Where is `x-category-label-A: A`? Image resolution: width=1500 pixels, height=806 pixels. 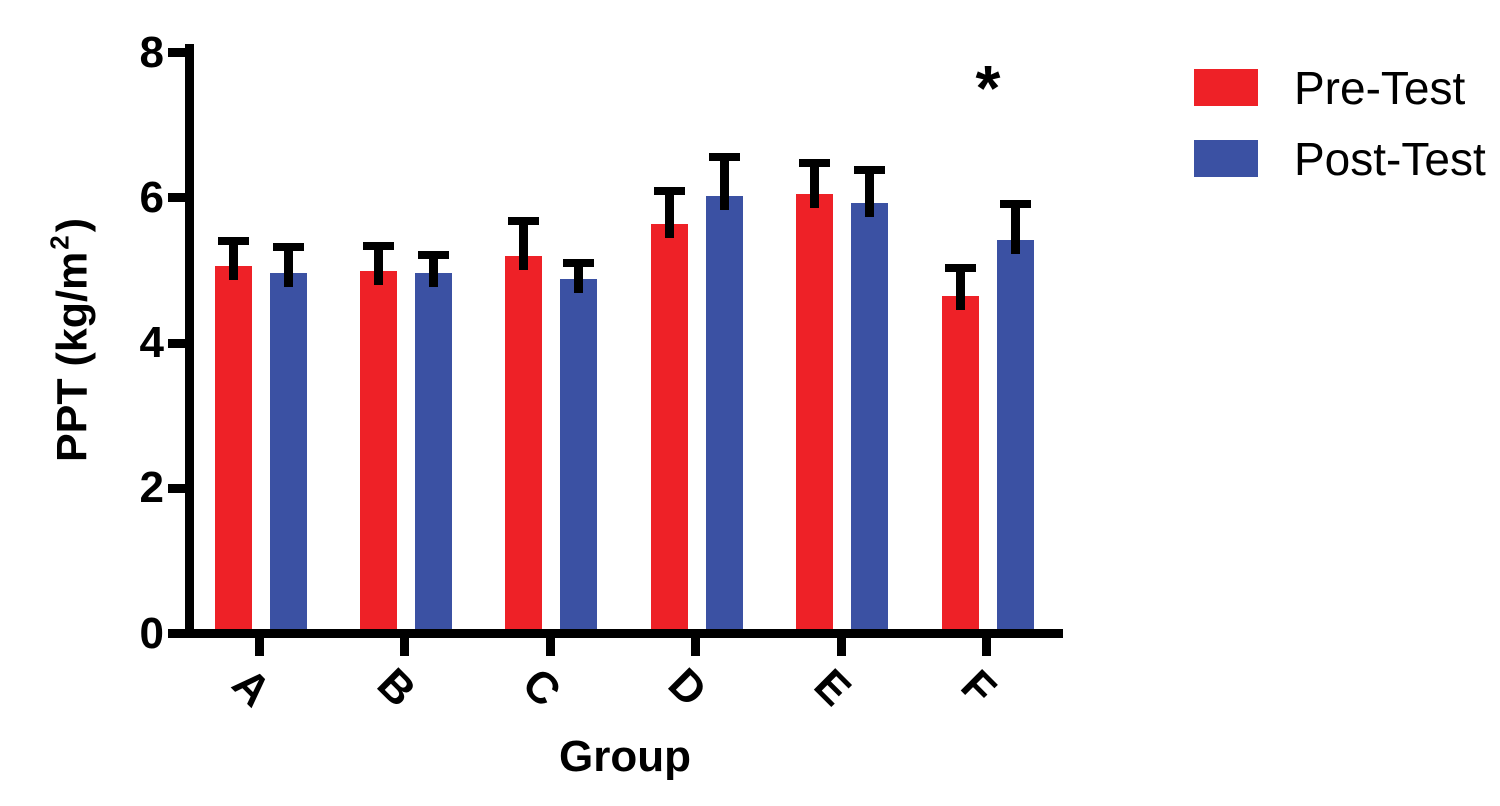
x-category-label-A: A is located at coordinates (251, 688).